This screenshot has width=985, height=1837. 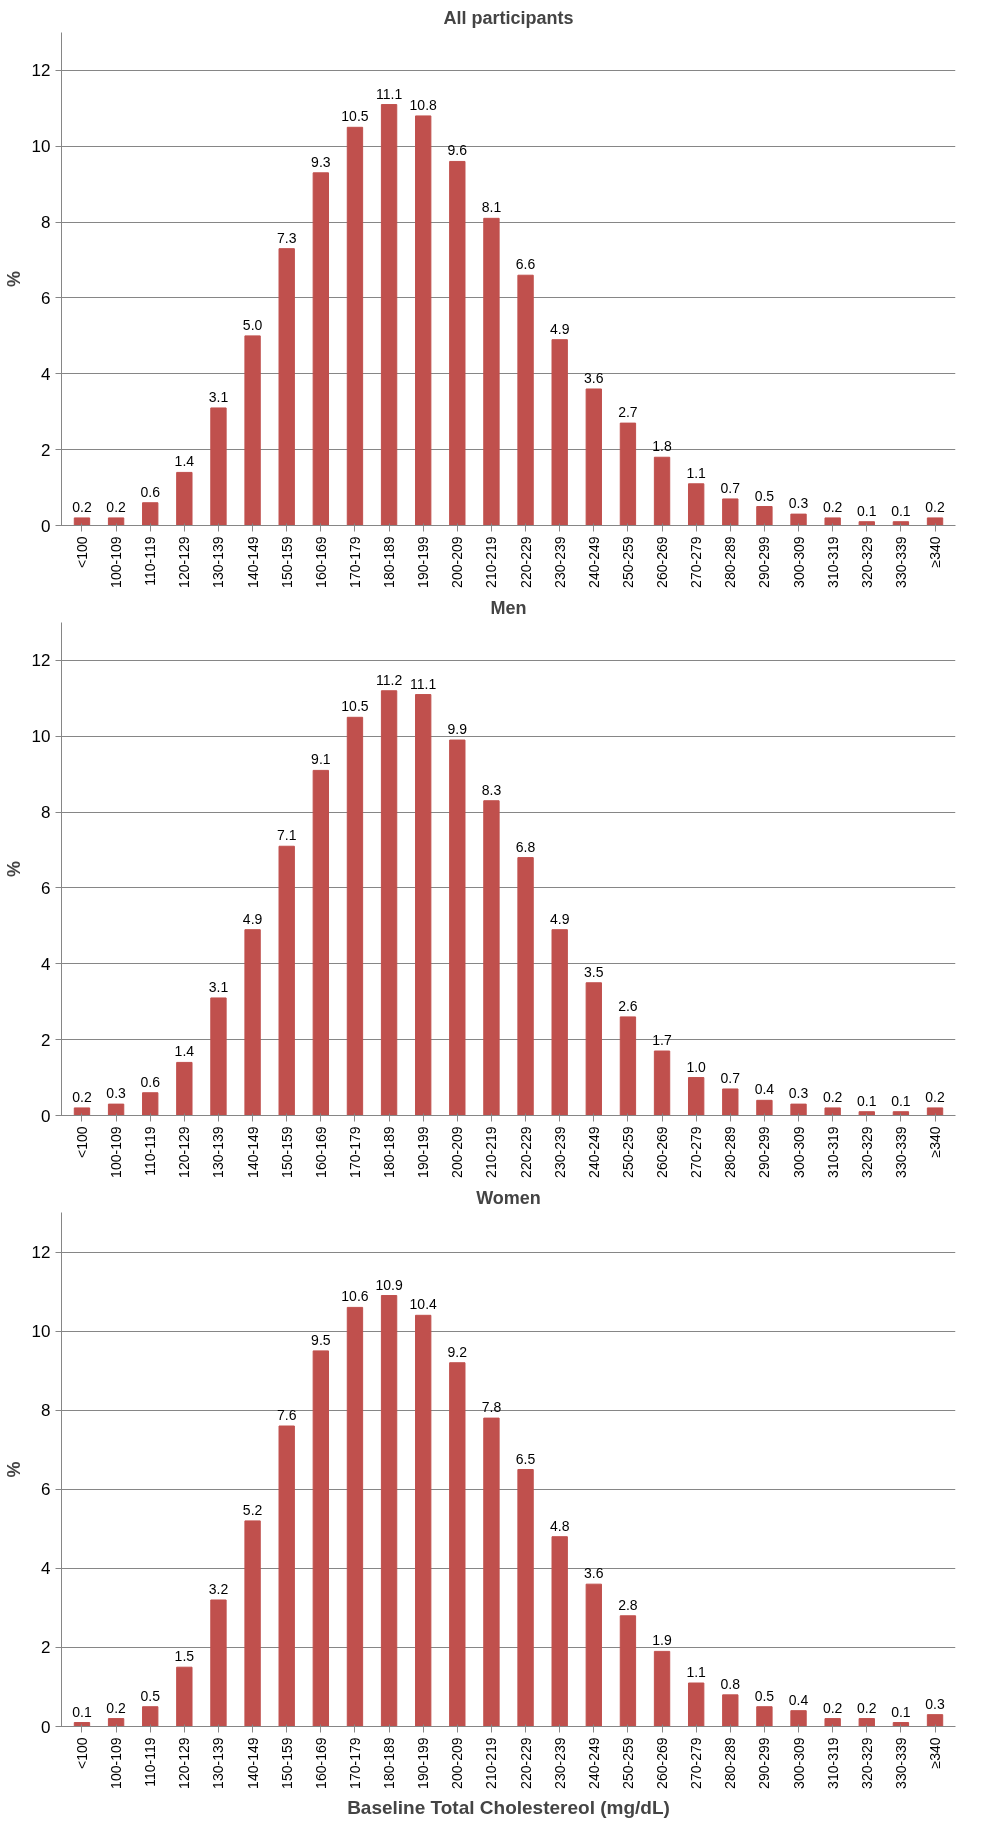 I want to click on data-label: 2.7, so click(x=628, y=412).